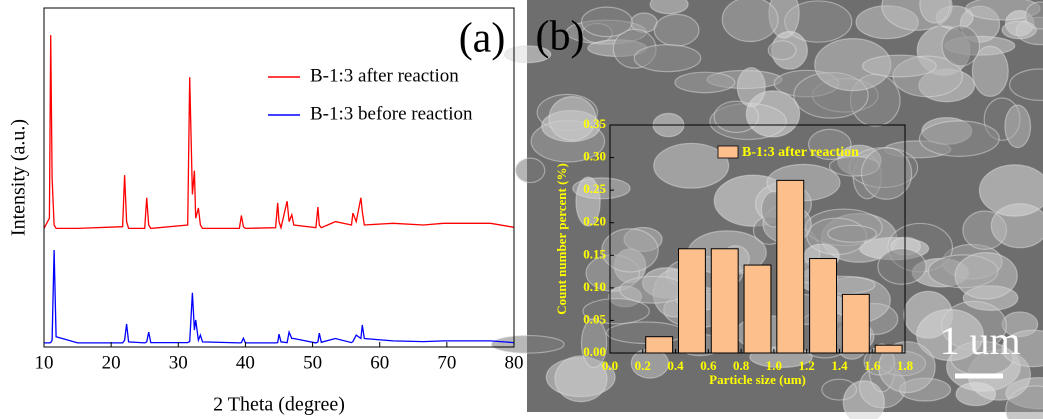 The image size is (1043, 419). What do you see at coordinates (594, 351) in the screenshot?
I see `y-tick-label: 0.00` at bounding box center [594, 351].